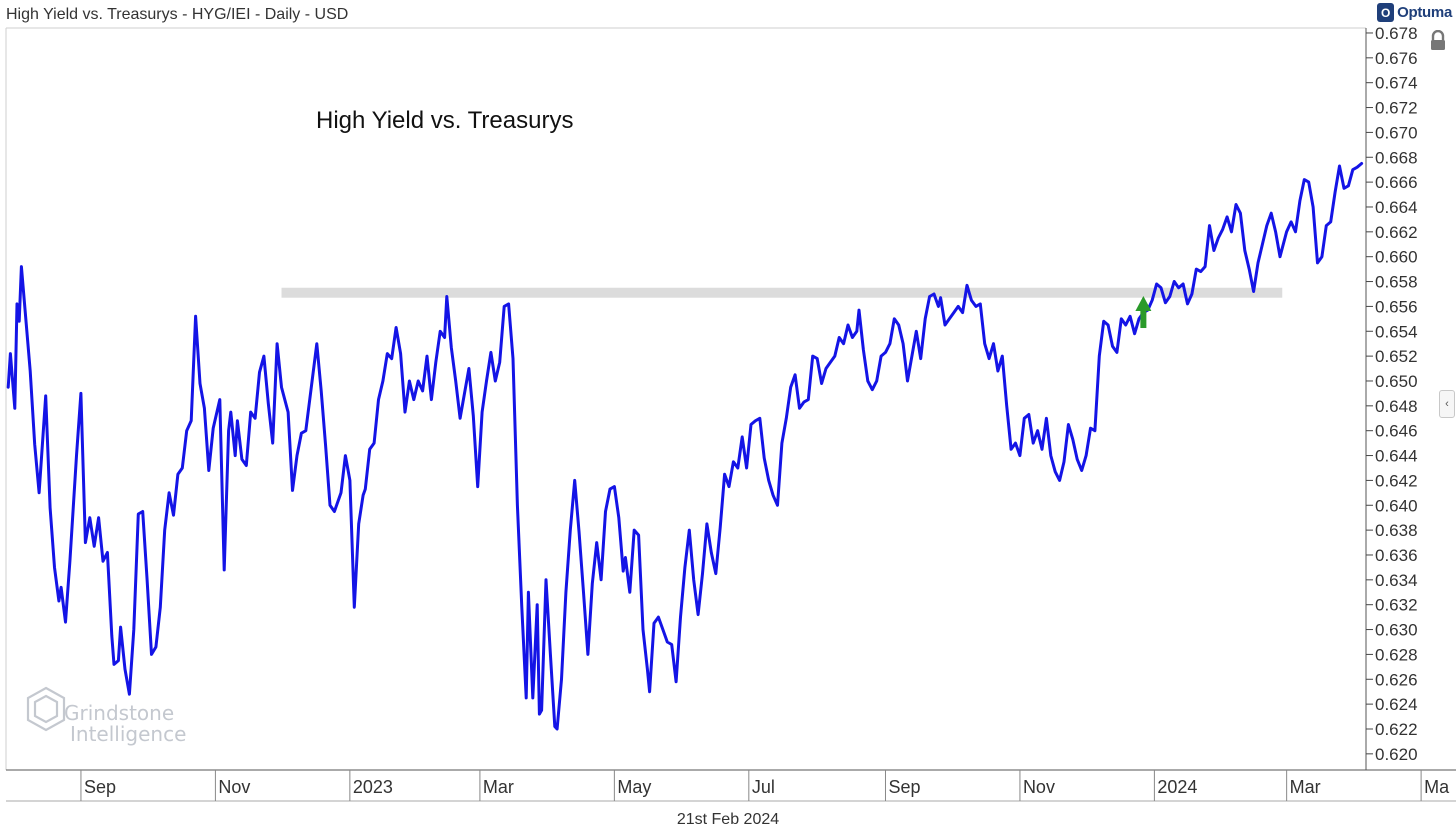  What do you see at coordinates (1396, 132) in the screenshot?
I see `y-tick-label: 0.670` at bounding box center [1396, 132].